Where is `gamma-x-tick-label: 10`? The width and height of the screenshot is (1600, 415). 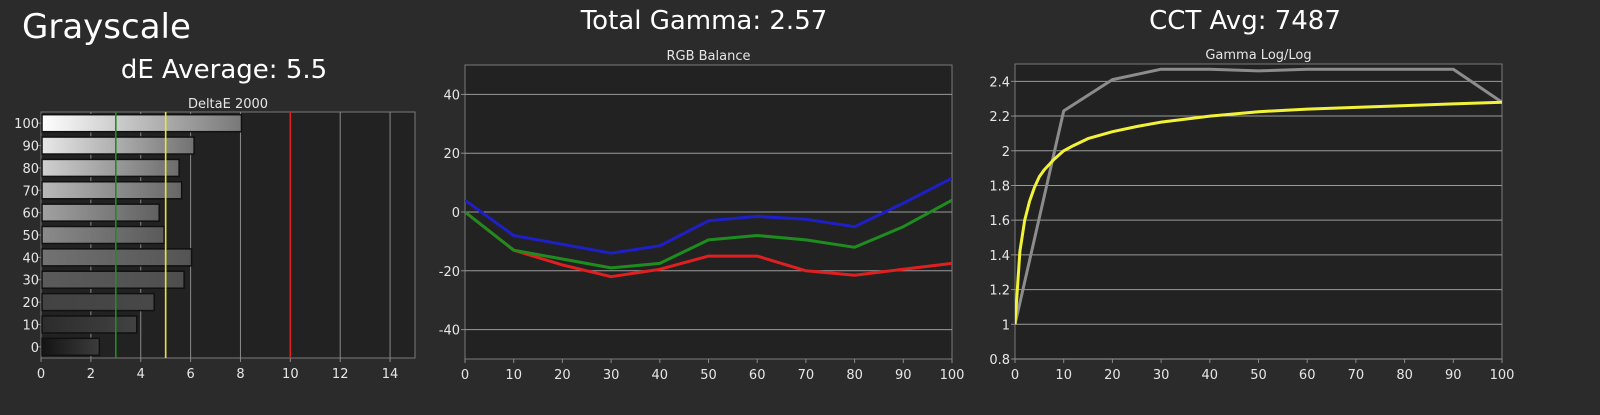
gamma-x-tick-label: 10 is located at coordinates (1063, 375).